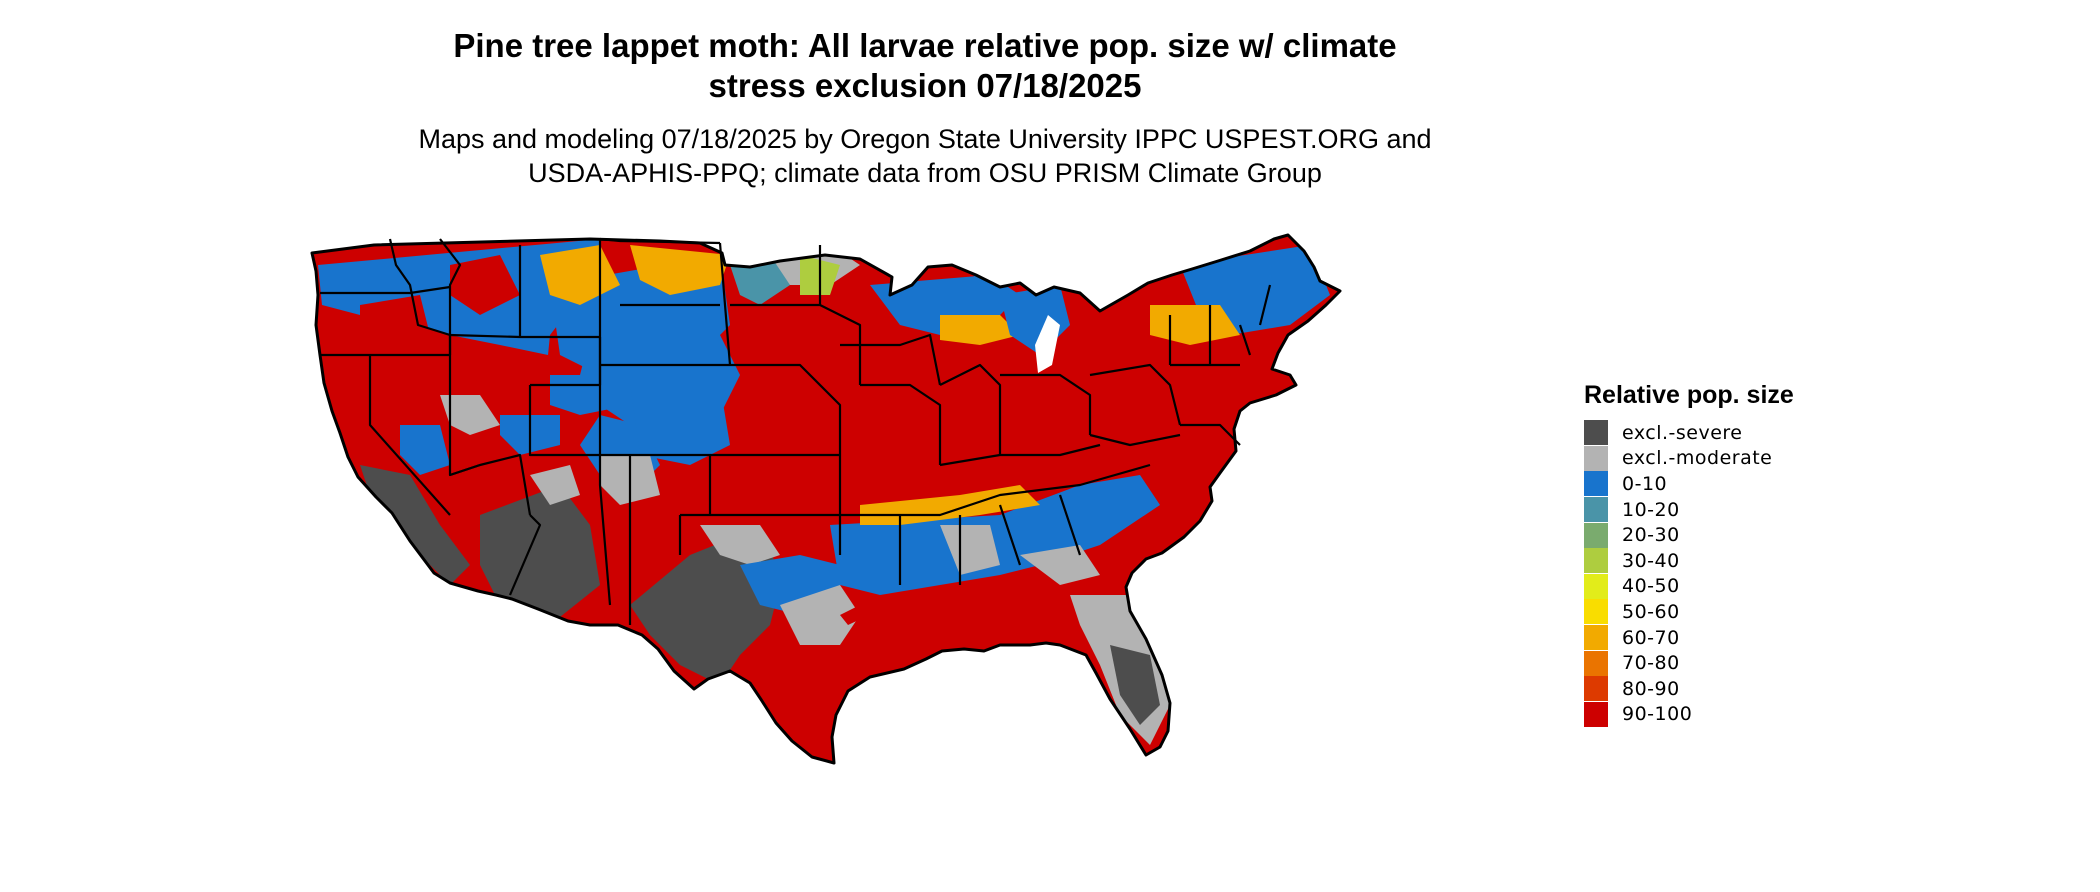 The image size is (2100, 892). Describe the element at coordinates (1734, 510) in the screenshot. I see `legend-item: 10-20` at that location.